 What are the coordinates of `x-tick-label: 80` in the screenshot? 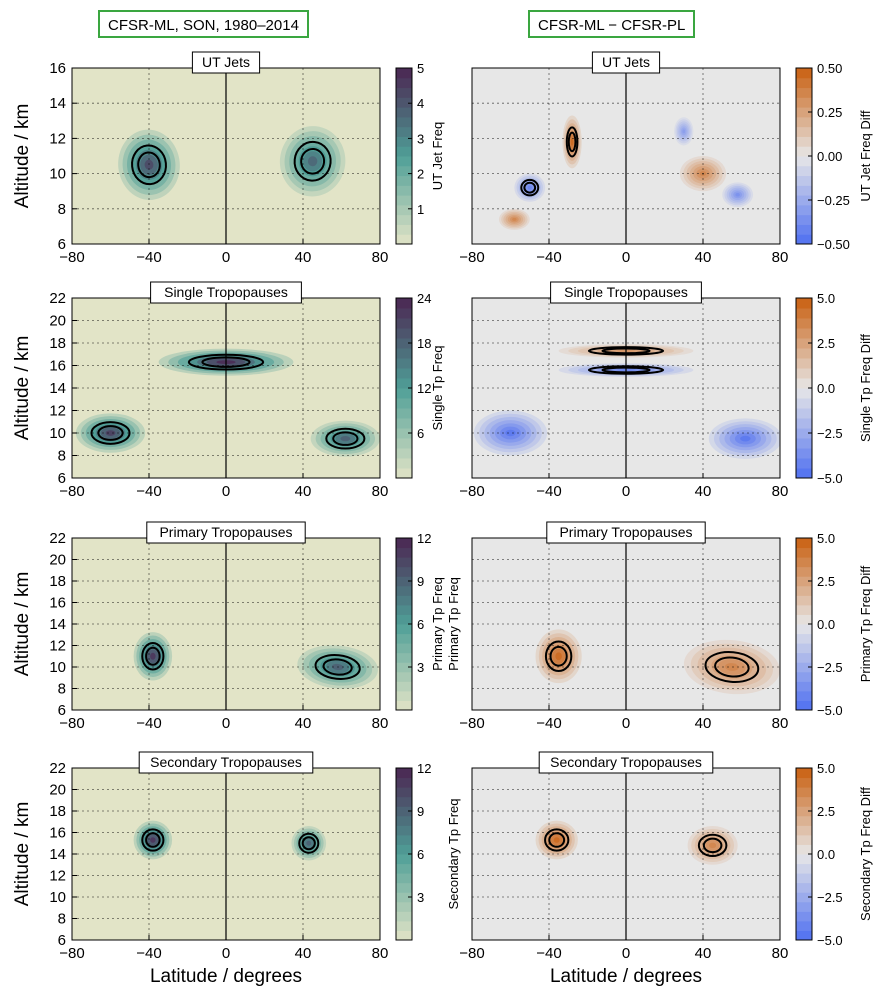 It's located at (780, 723).